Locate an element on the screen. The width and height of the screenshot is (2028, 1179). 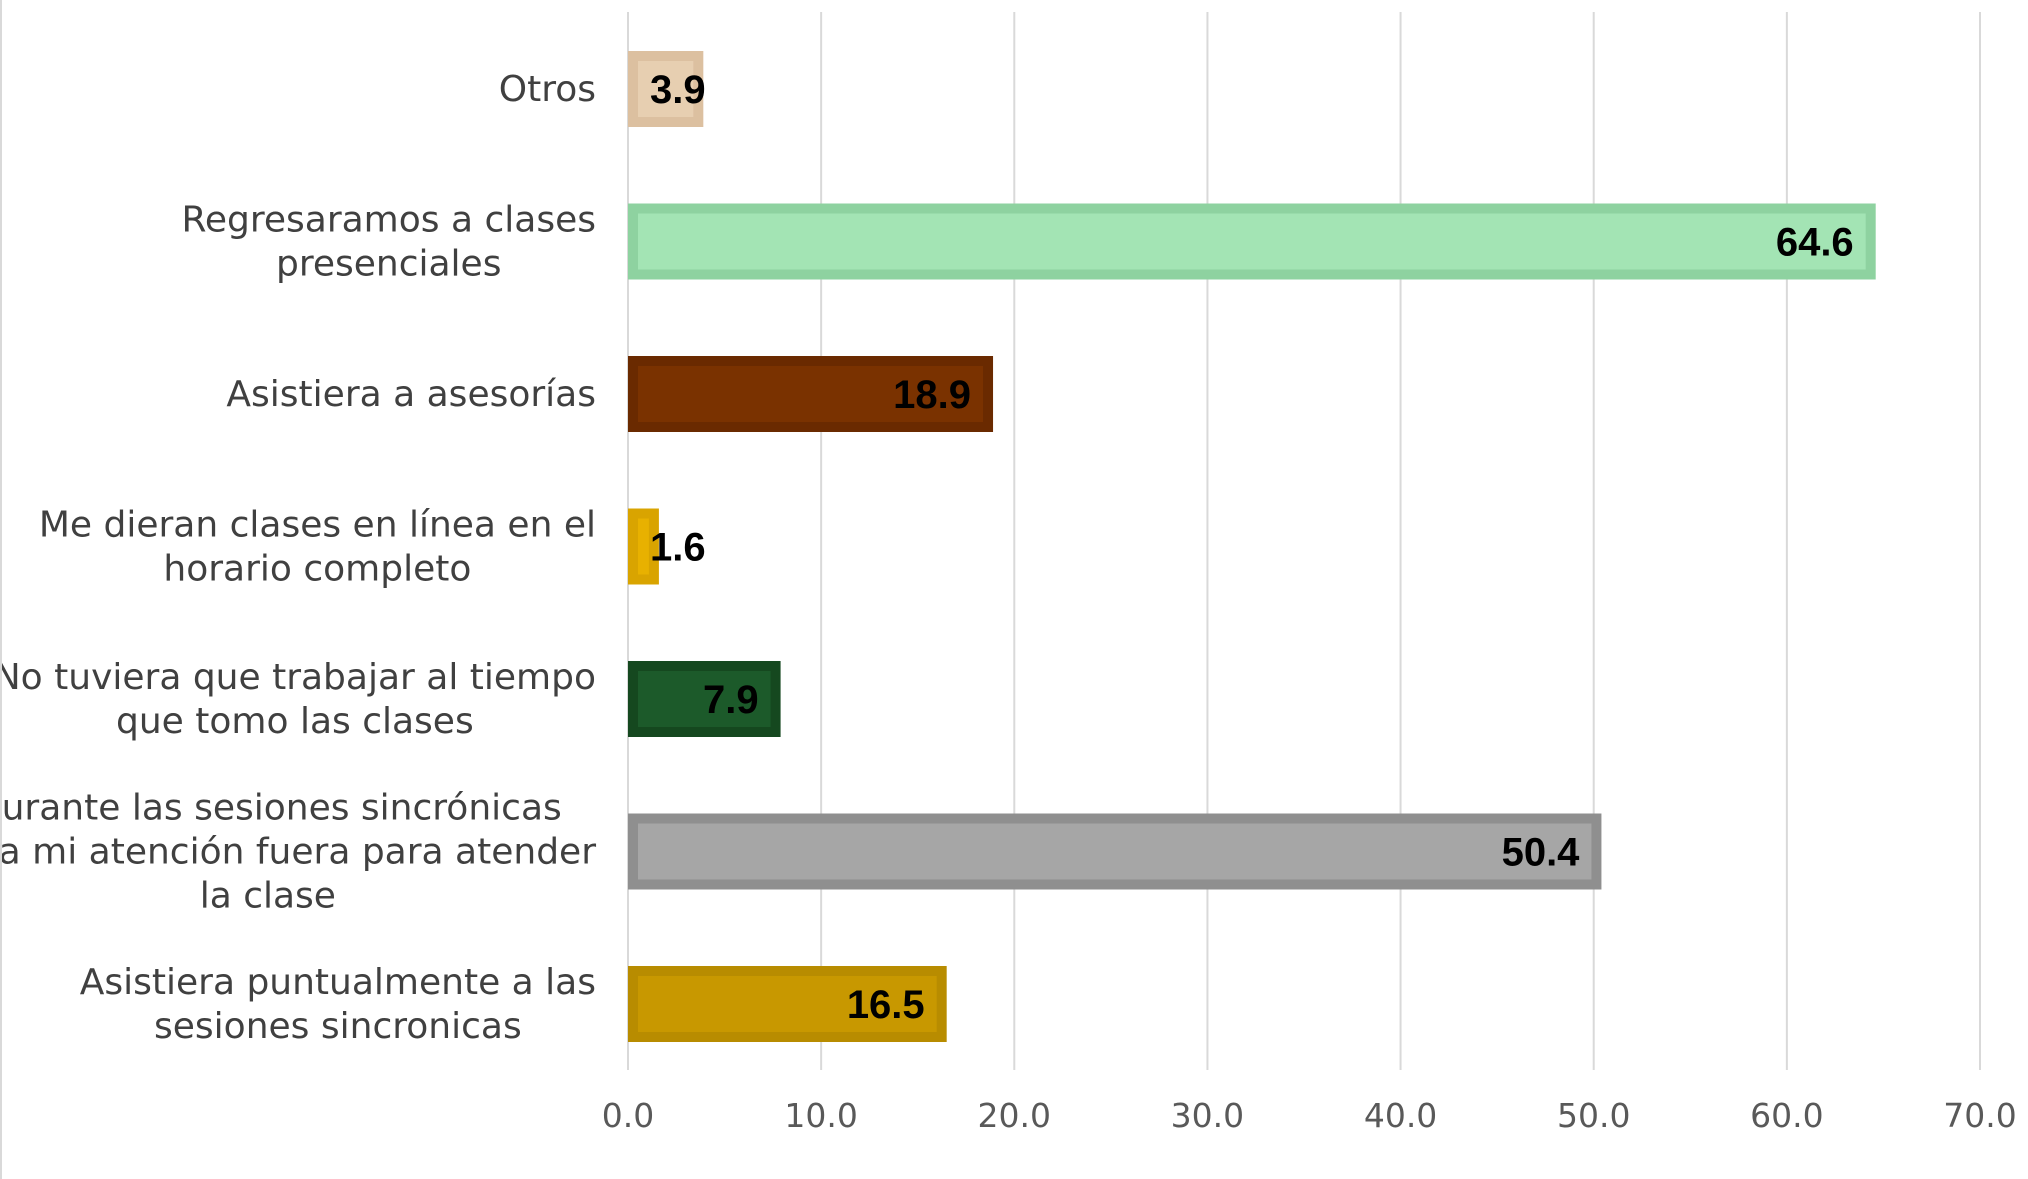
x-tick-label: 60.0 is located at coordinates (1786, 1115).